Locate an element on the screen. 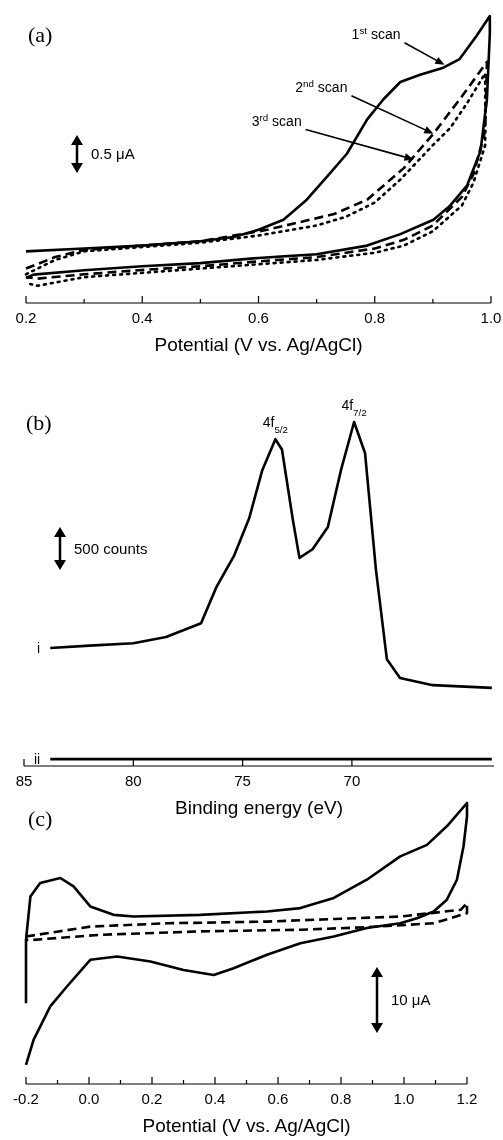 Image resolution: width=503 pixels, height=1140 pixels. annotation: 1$^{st}$ scan is located at coordinates (376, 33).